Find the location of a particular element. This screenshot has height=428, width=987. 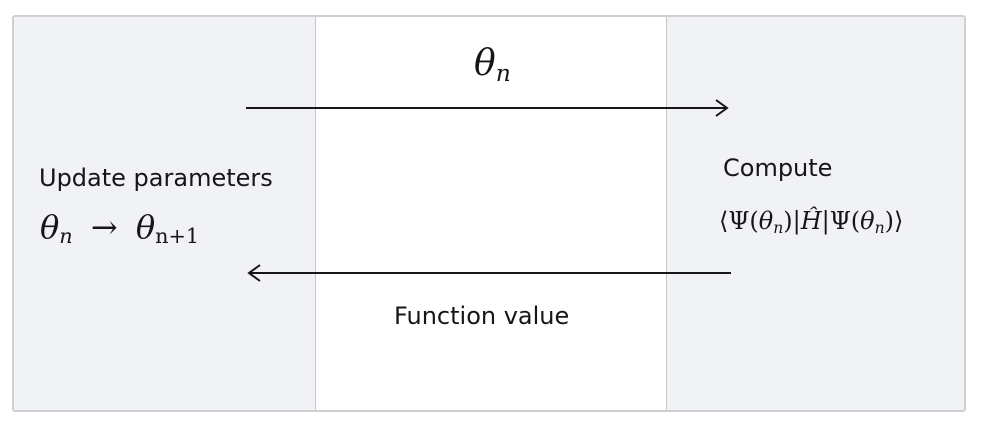

bra-close: )| is located at coordinates (792, 221).